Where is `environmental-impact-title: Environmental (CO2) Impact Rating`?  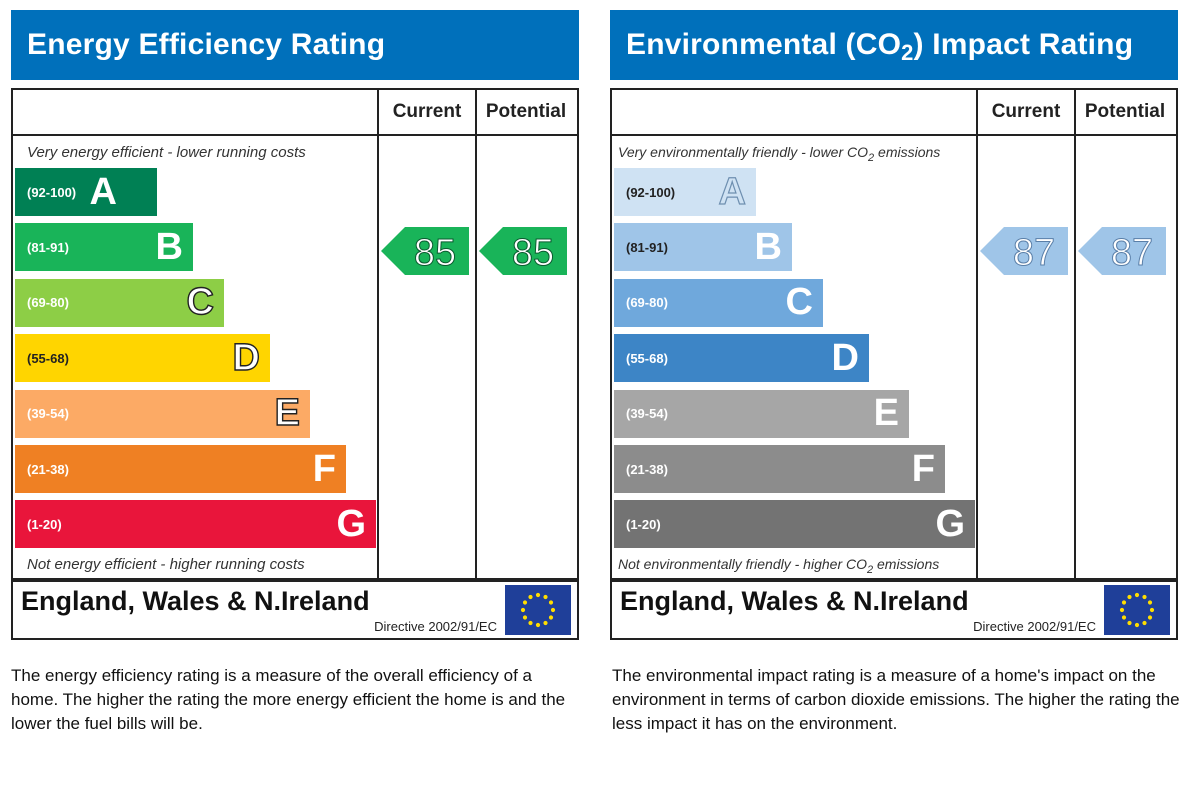
environmental-impact-title: Environmental (CO2) Impact Rating is located at coordinates (894, 45).